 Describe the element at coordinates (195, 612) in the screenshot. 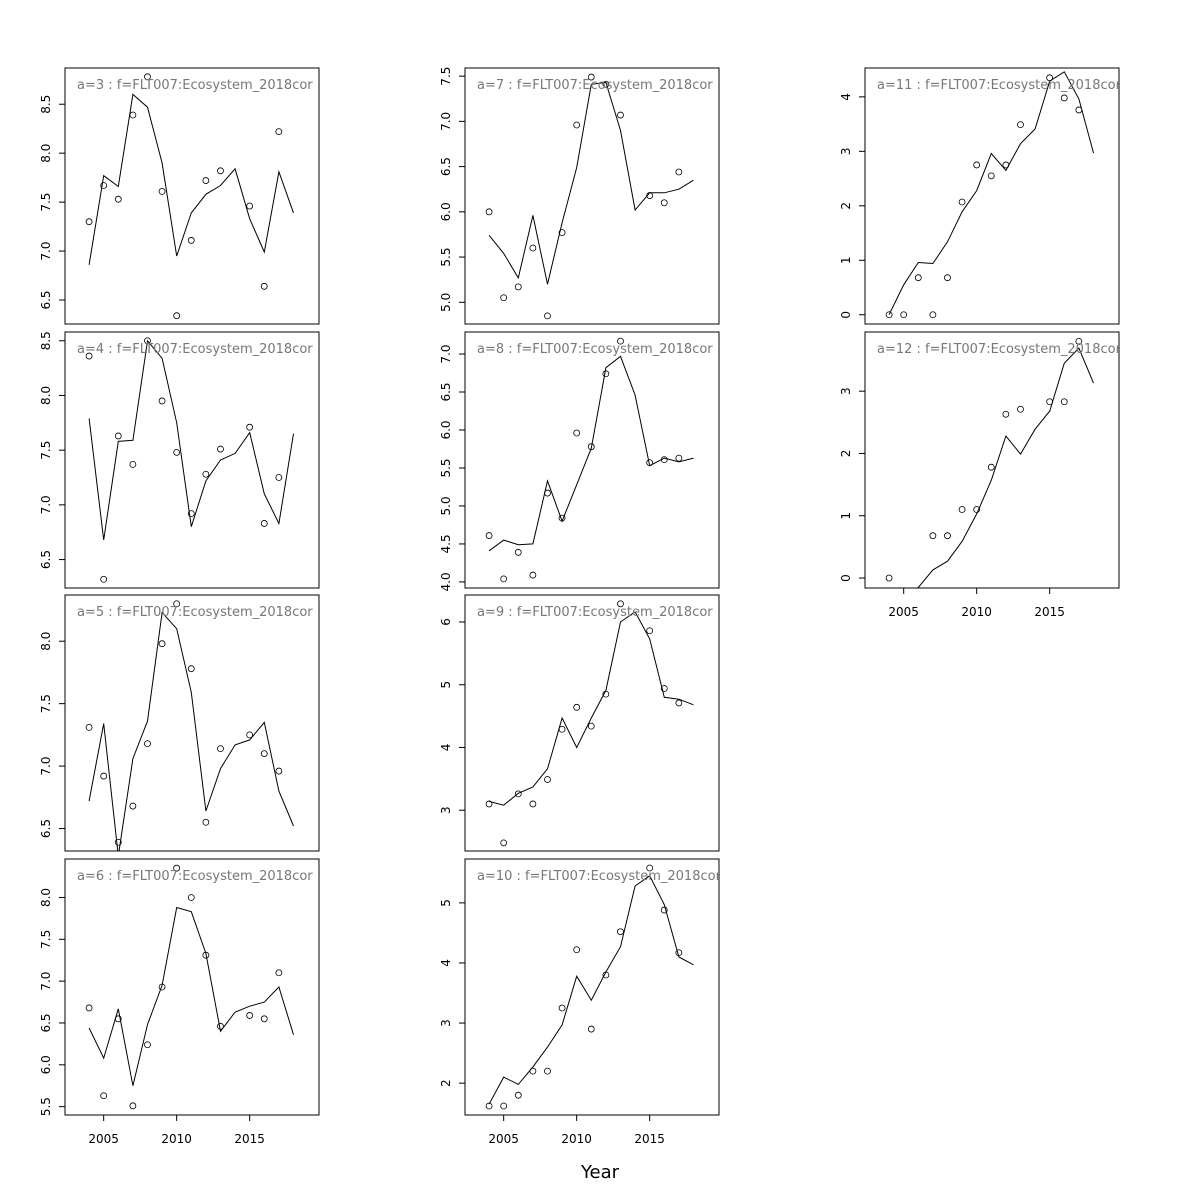

I see `panel-title: a=5 : f=FLT007:Ecosystem_2018cor` at that location.